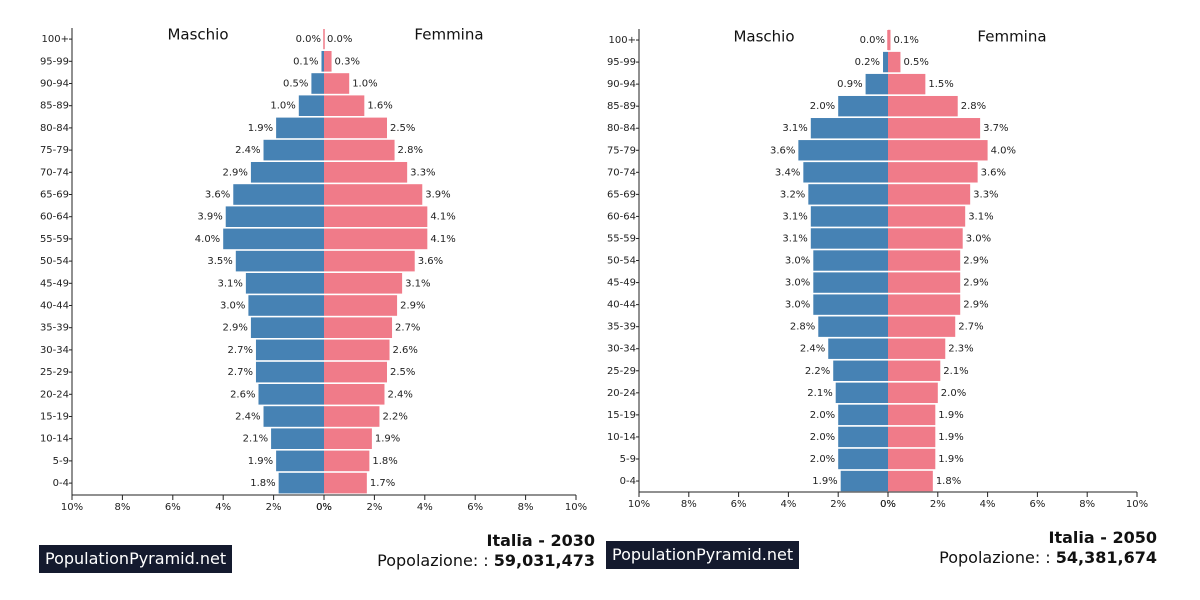 The image size is (1200, 600). Describe the element at coordinates (442, 217) in the screenshot. I see `female-value-2030: 4.1%` at that location.